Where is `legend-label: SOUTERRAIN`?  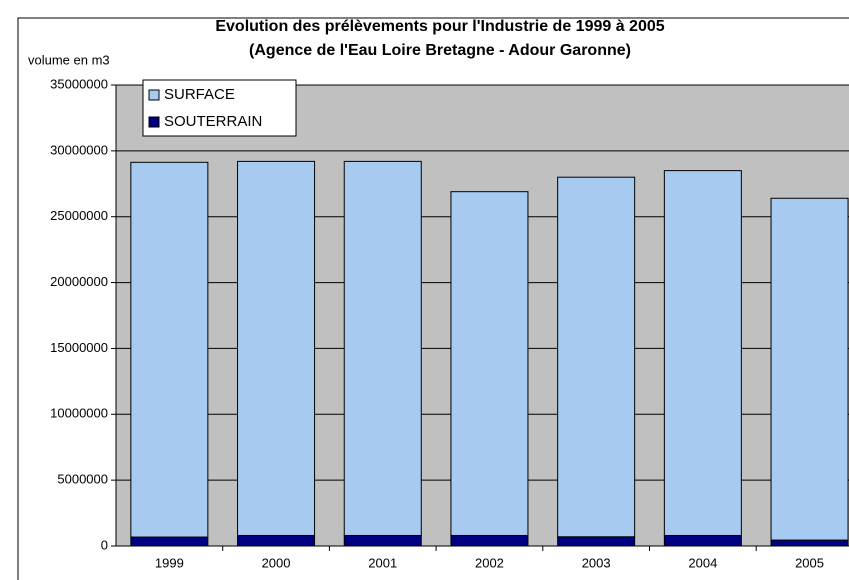 legend-label: SOUTERRAIN is located at coordinates (213, 121).